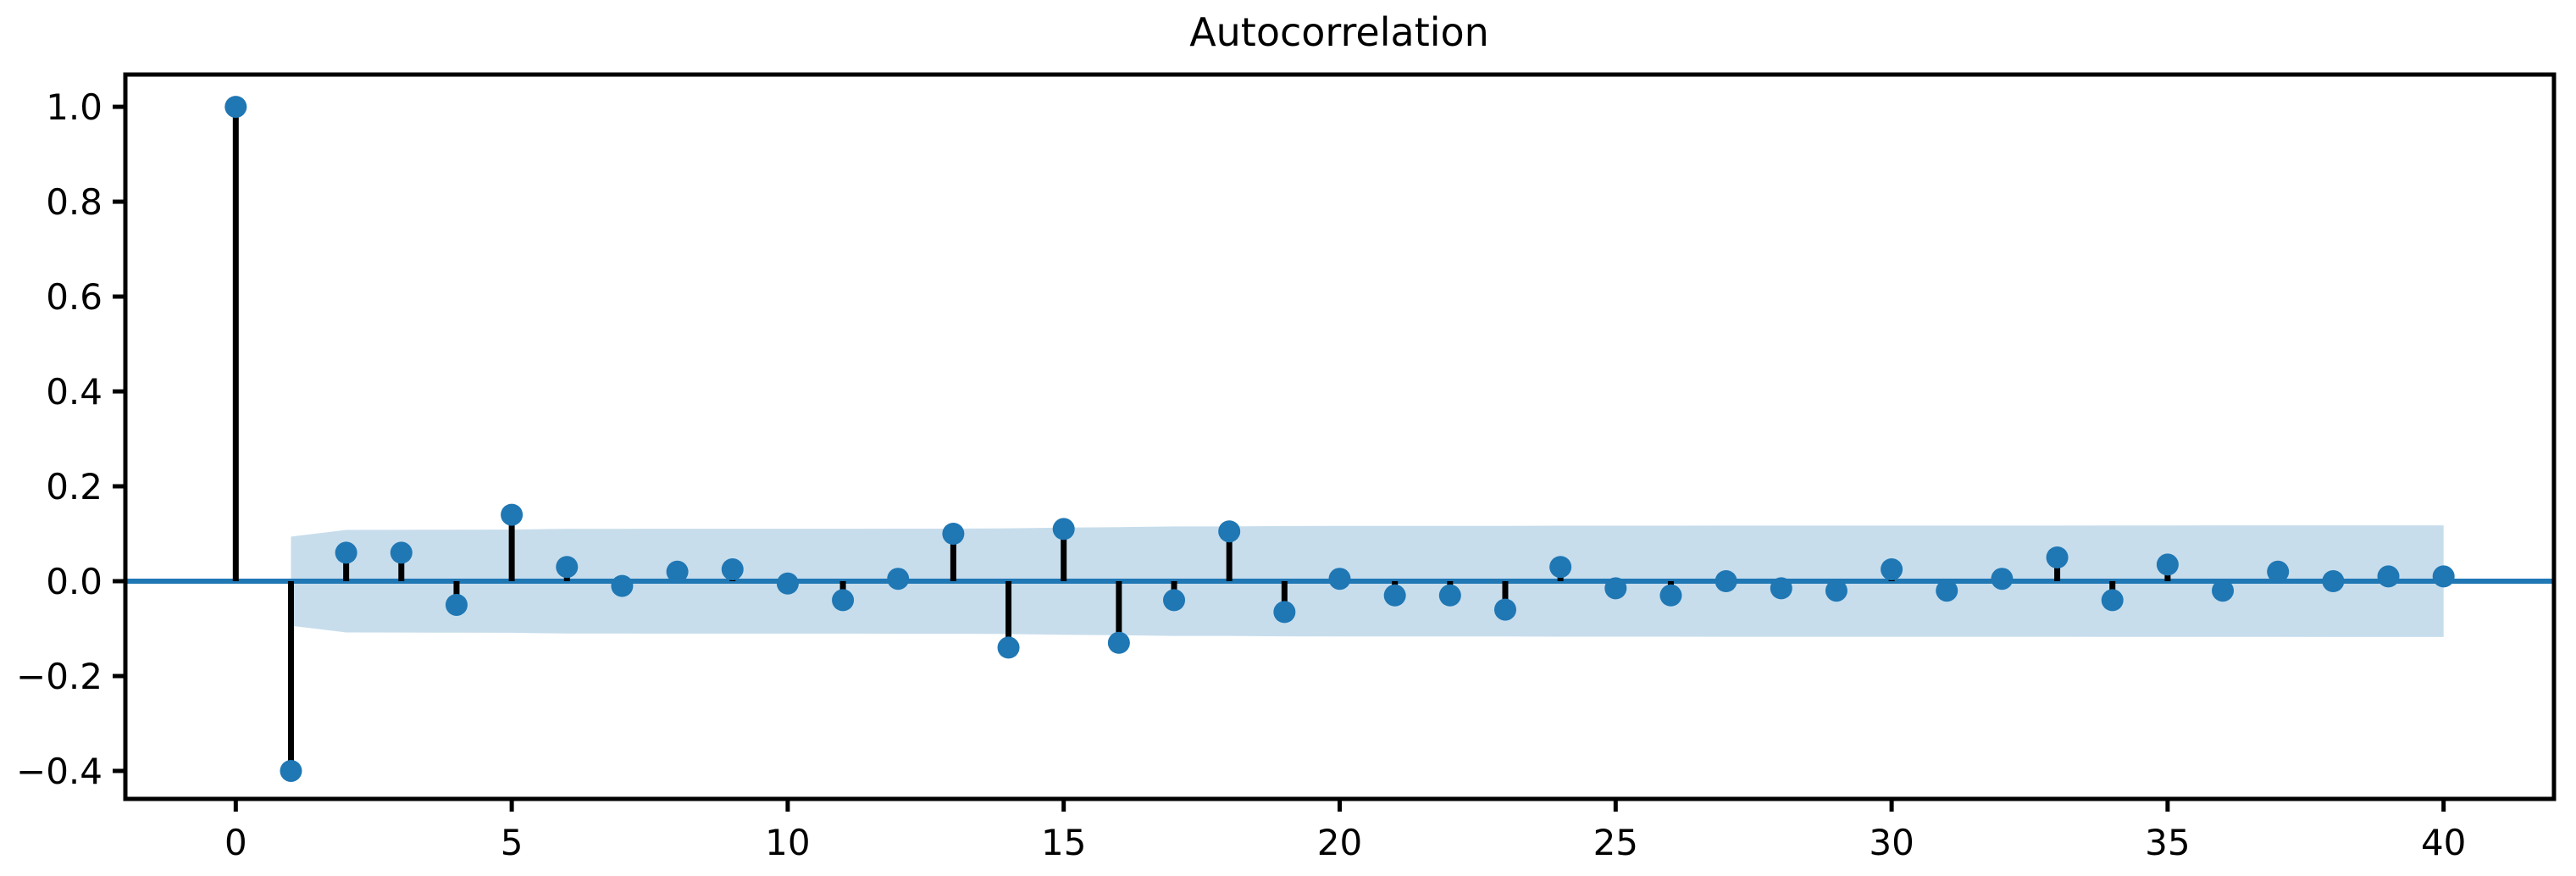  What do you see at coordinates (70, 439) in the screenshot?
I see `y-axis: 1.0 0.8 0.6 0.4 0.2 0.0 −0.2 −0.4` at bounding box center [70, 439].